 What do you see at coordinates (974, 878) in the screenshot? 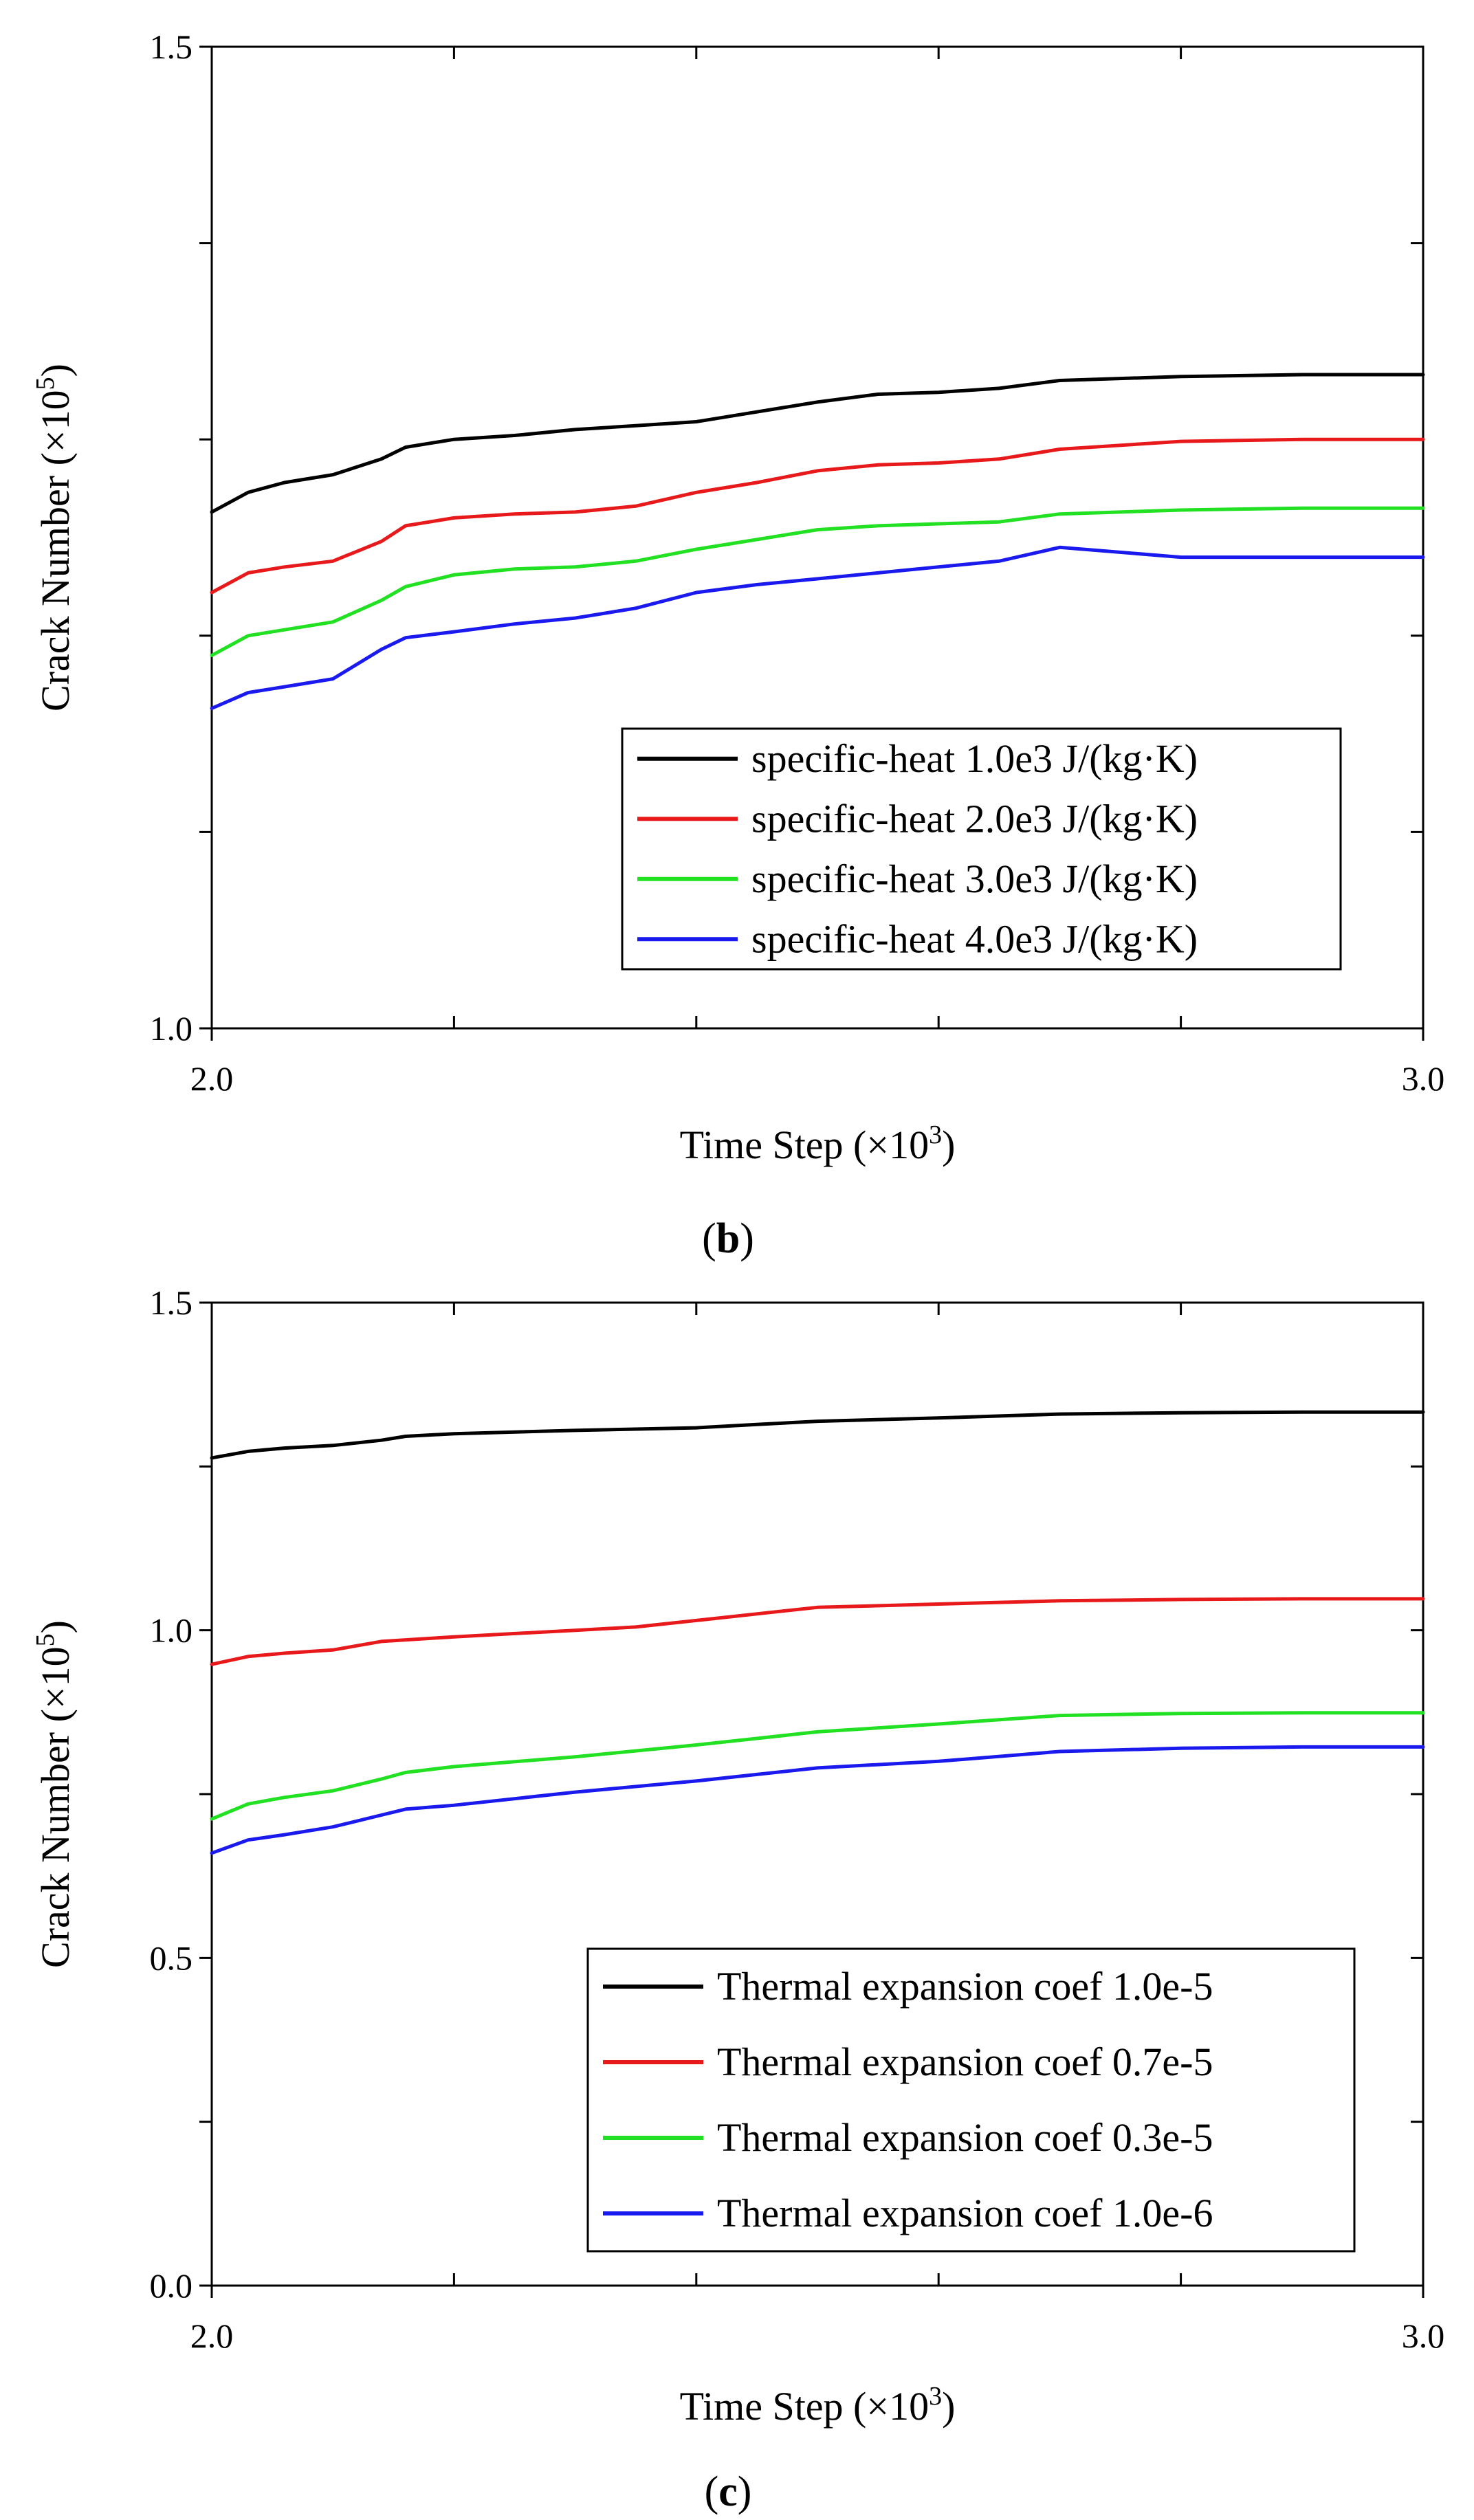
I see `legend-label-3: specific-heat 3.0e3 J/(kg·K)` at bounding box center [974, 878].